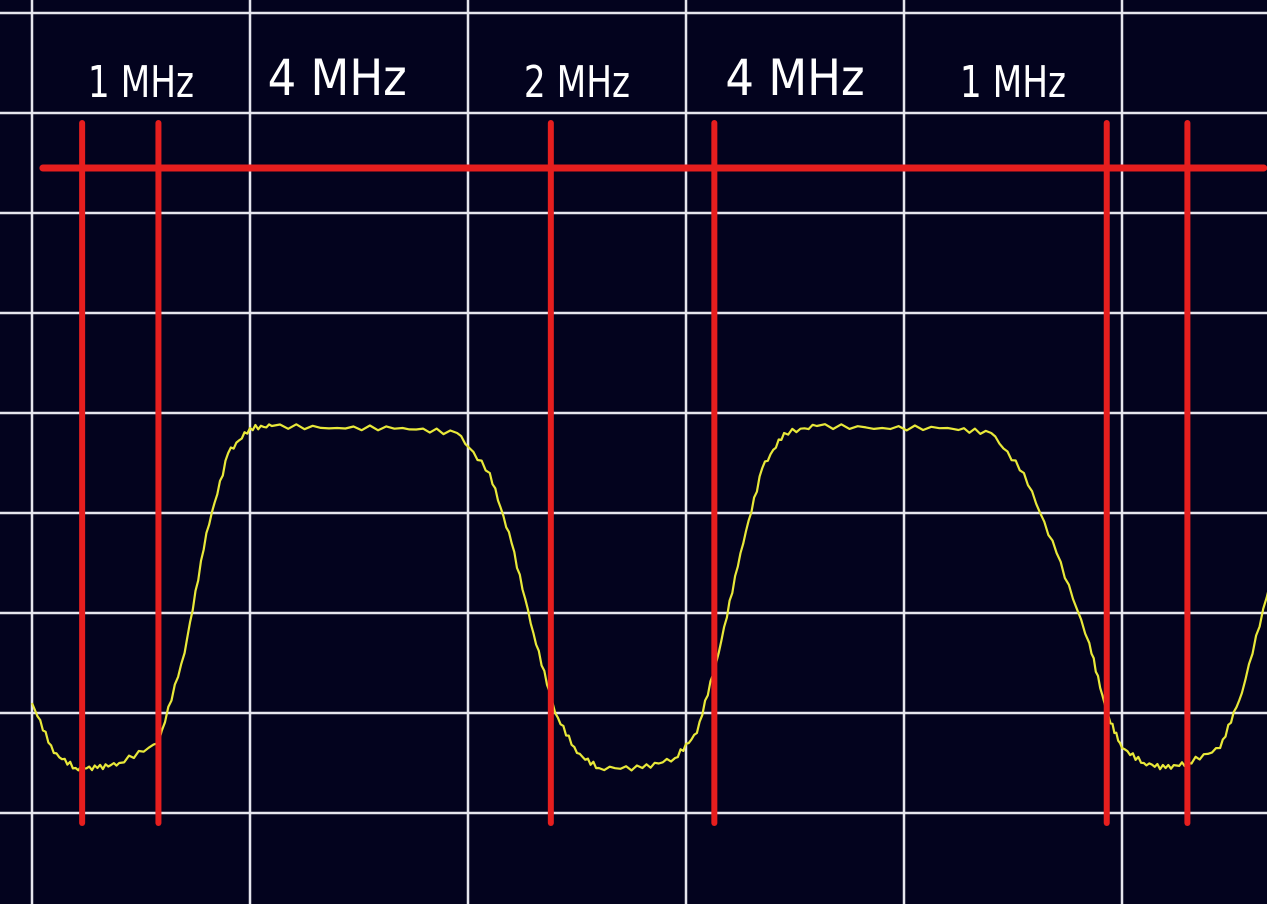  I want to click on frequency-label-2: 2 MHz, so click(577, 82).